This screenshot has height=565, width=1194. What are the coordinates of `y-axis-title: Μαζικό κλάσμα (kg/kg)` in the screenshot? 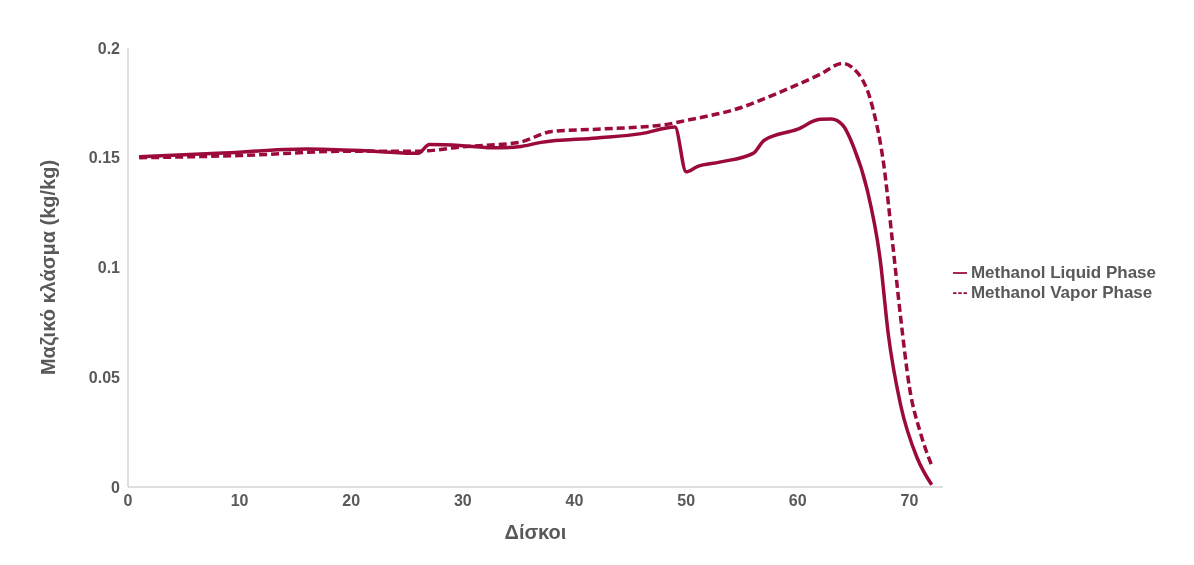 It's located at (48, 267).